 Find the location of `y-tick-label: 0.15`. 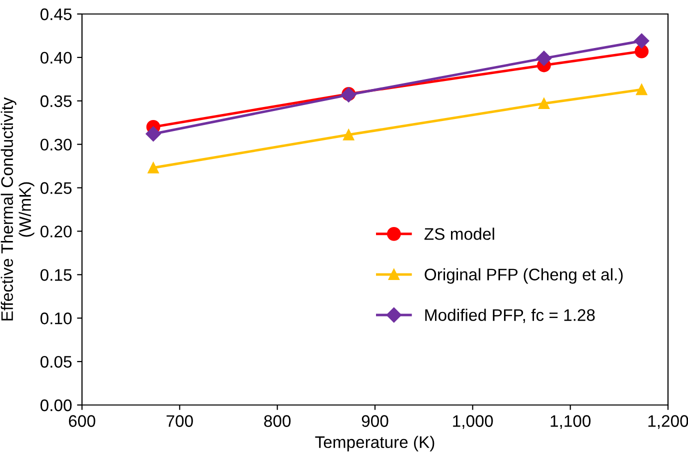

y-tick-label: 0.15 is located at coordinates (56, 275).